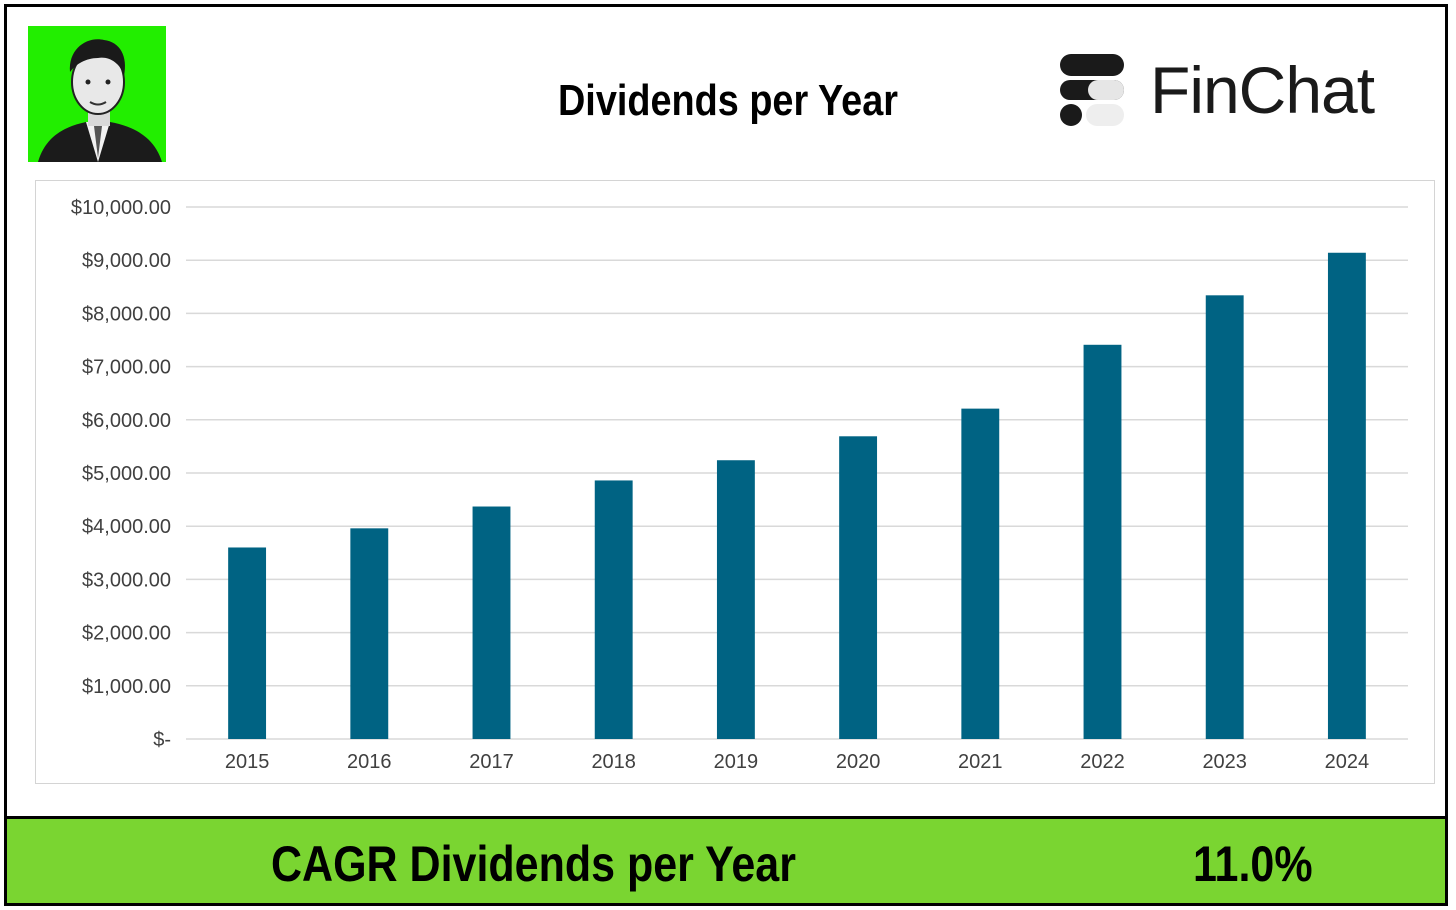 The width and height of the screenshot is (1456, 910). What do you see at coordinates (1347, 762) in the screenshot?
I see `x-tick-label: 2024` at bounding box center [1347, 762].